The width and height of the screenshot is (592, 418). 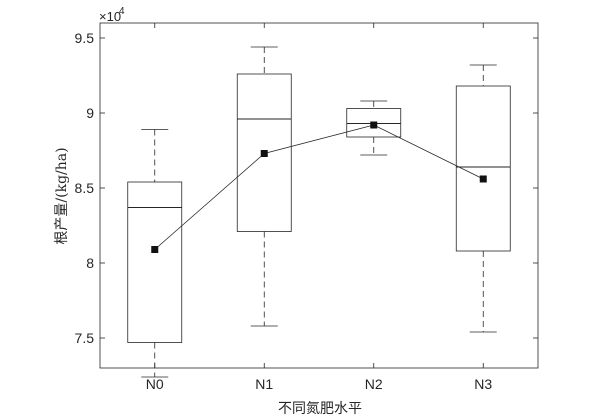 I want to click on mean-marker-n2, so click(x=374, y=125).